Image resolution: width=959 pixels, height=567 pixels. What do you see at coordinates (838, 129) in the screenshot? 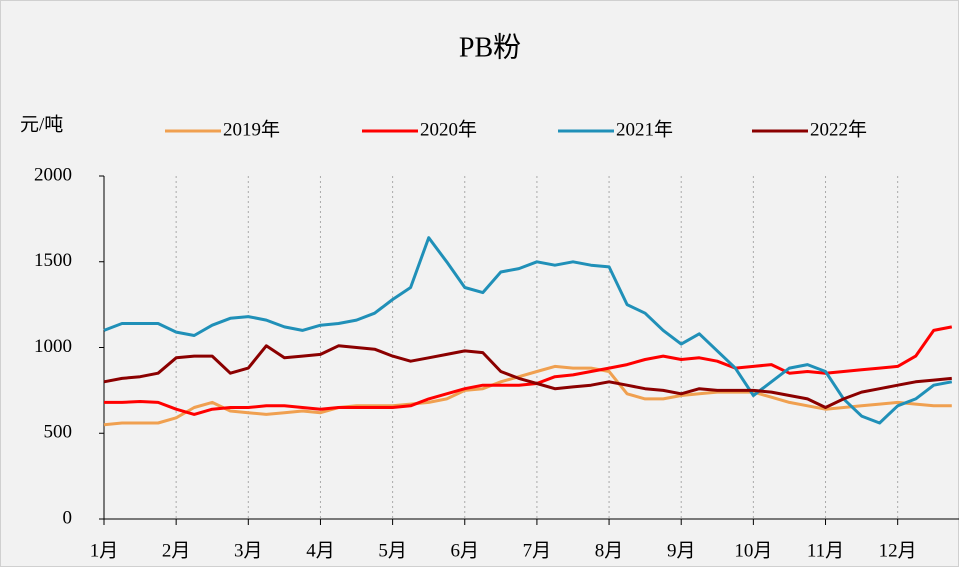
I see `legend-label: 2022年` at bounding box center [838, 129].